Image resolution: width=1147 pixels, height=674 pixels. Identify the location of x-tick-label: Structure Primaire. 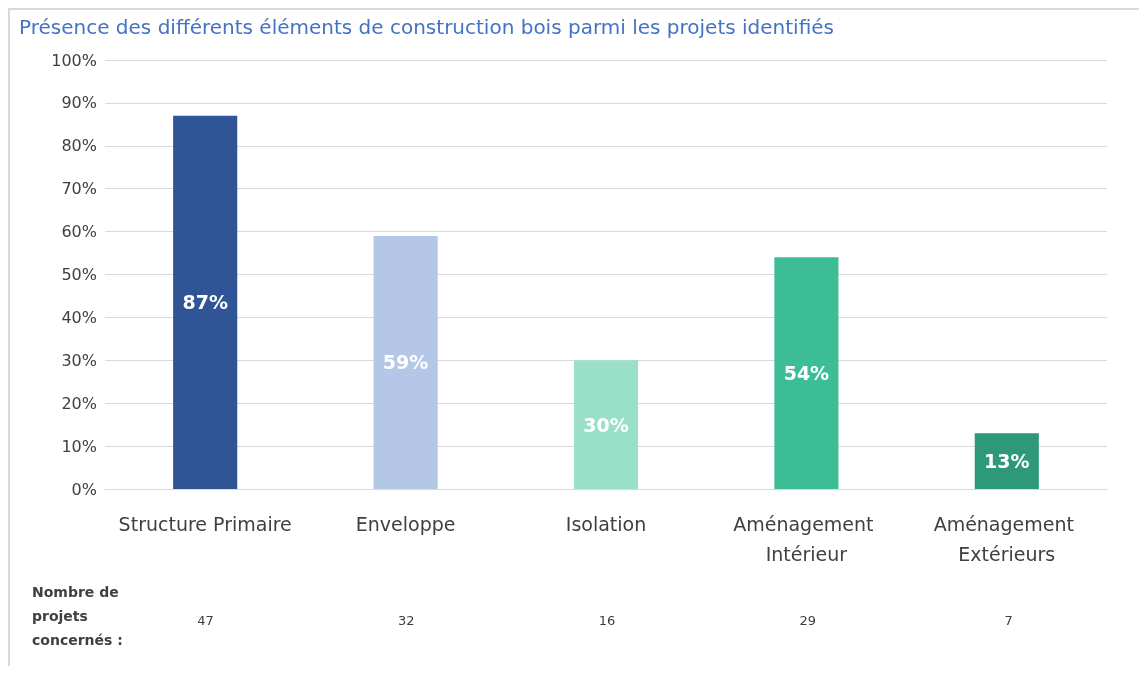
(205, 524).